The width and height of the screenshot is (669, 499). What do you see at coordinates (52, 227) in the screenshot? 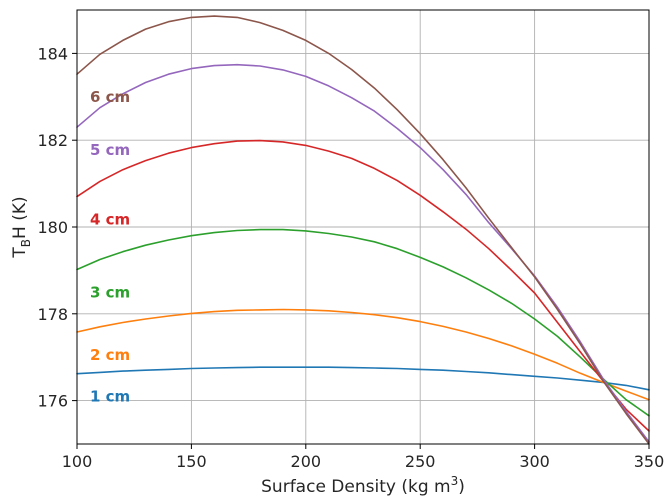
I see `y-tick-label: 180` at bounding box center [52, 227].